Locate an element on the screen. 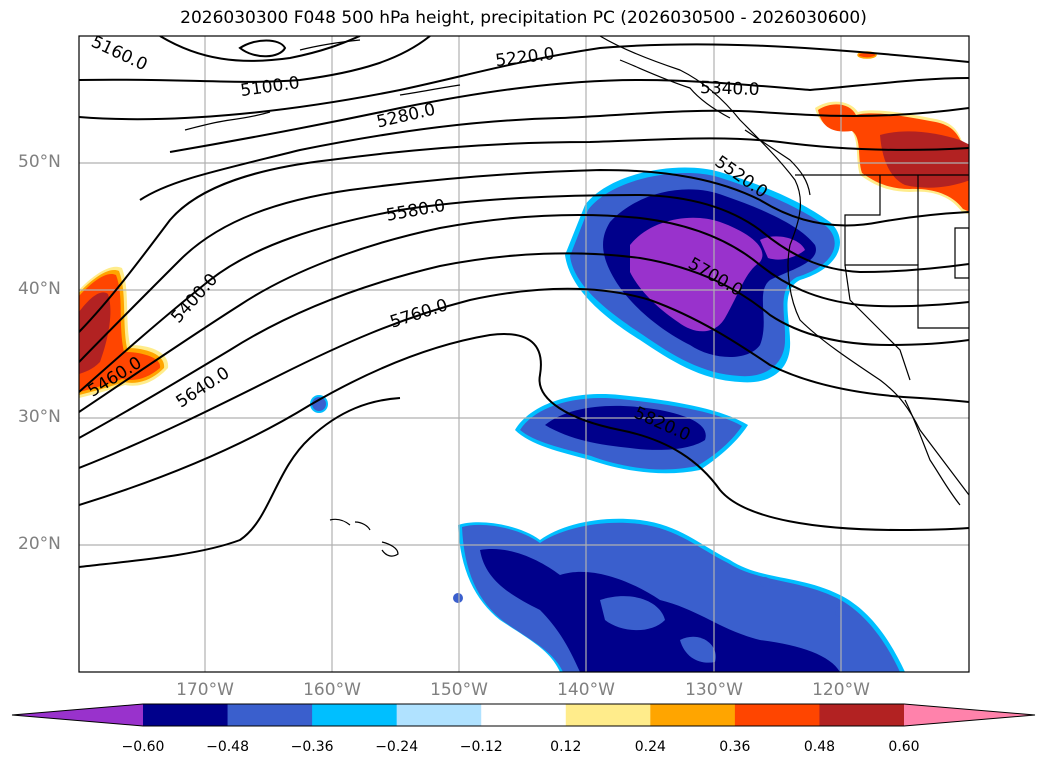 This screenshot has width=1047, height=765. contour-5160-ring is located at coordinates (262, 48).